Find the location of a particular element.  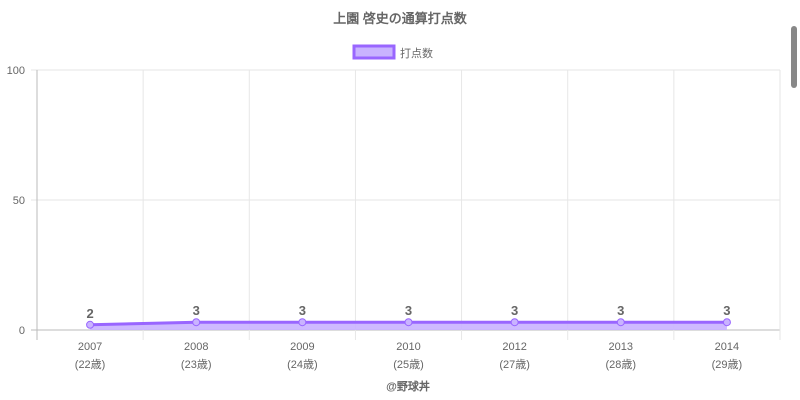

chart-title: 上園 啓史の通算打点数 is located at coordinates (400, 18).